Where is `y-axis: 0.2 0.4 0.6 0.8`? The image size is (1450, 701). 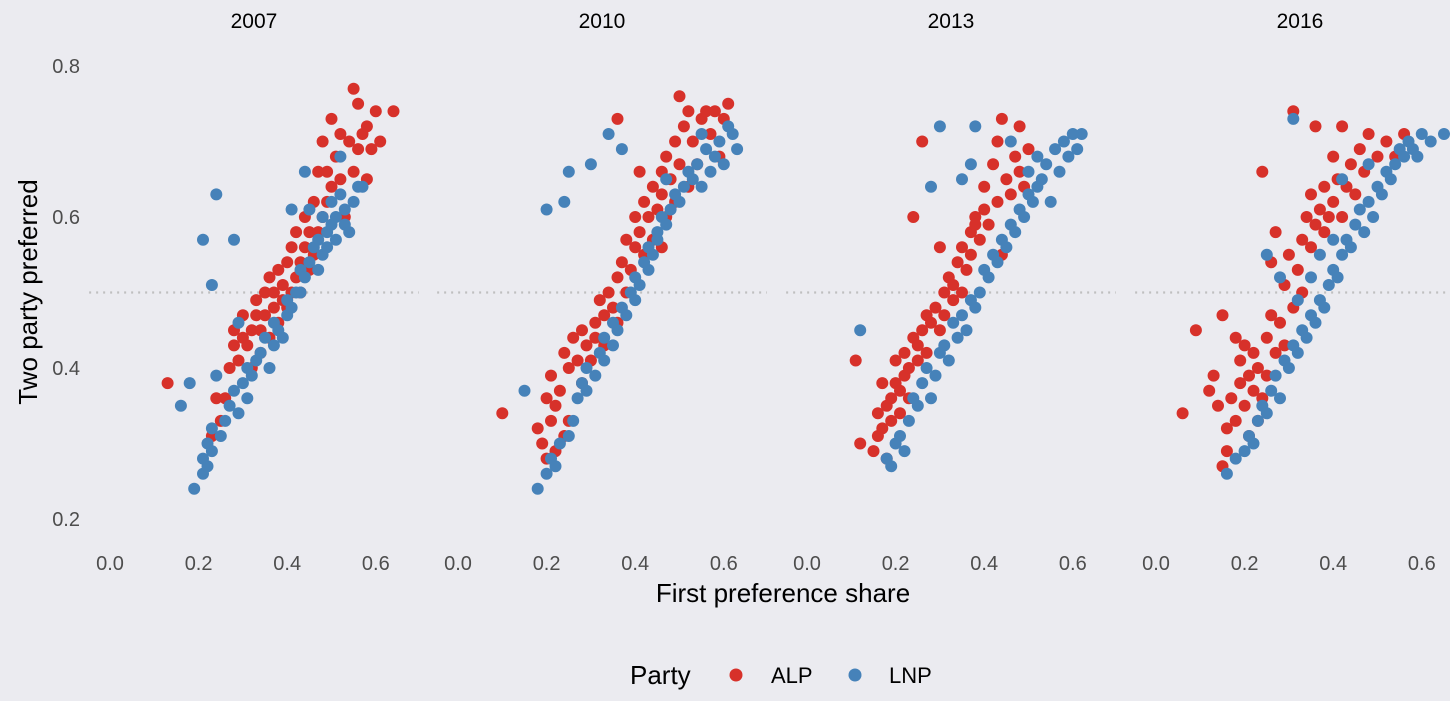 y-axis: 0.2 0.4 0.6 0.8 is located at coordinates (66, 293).